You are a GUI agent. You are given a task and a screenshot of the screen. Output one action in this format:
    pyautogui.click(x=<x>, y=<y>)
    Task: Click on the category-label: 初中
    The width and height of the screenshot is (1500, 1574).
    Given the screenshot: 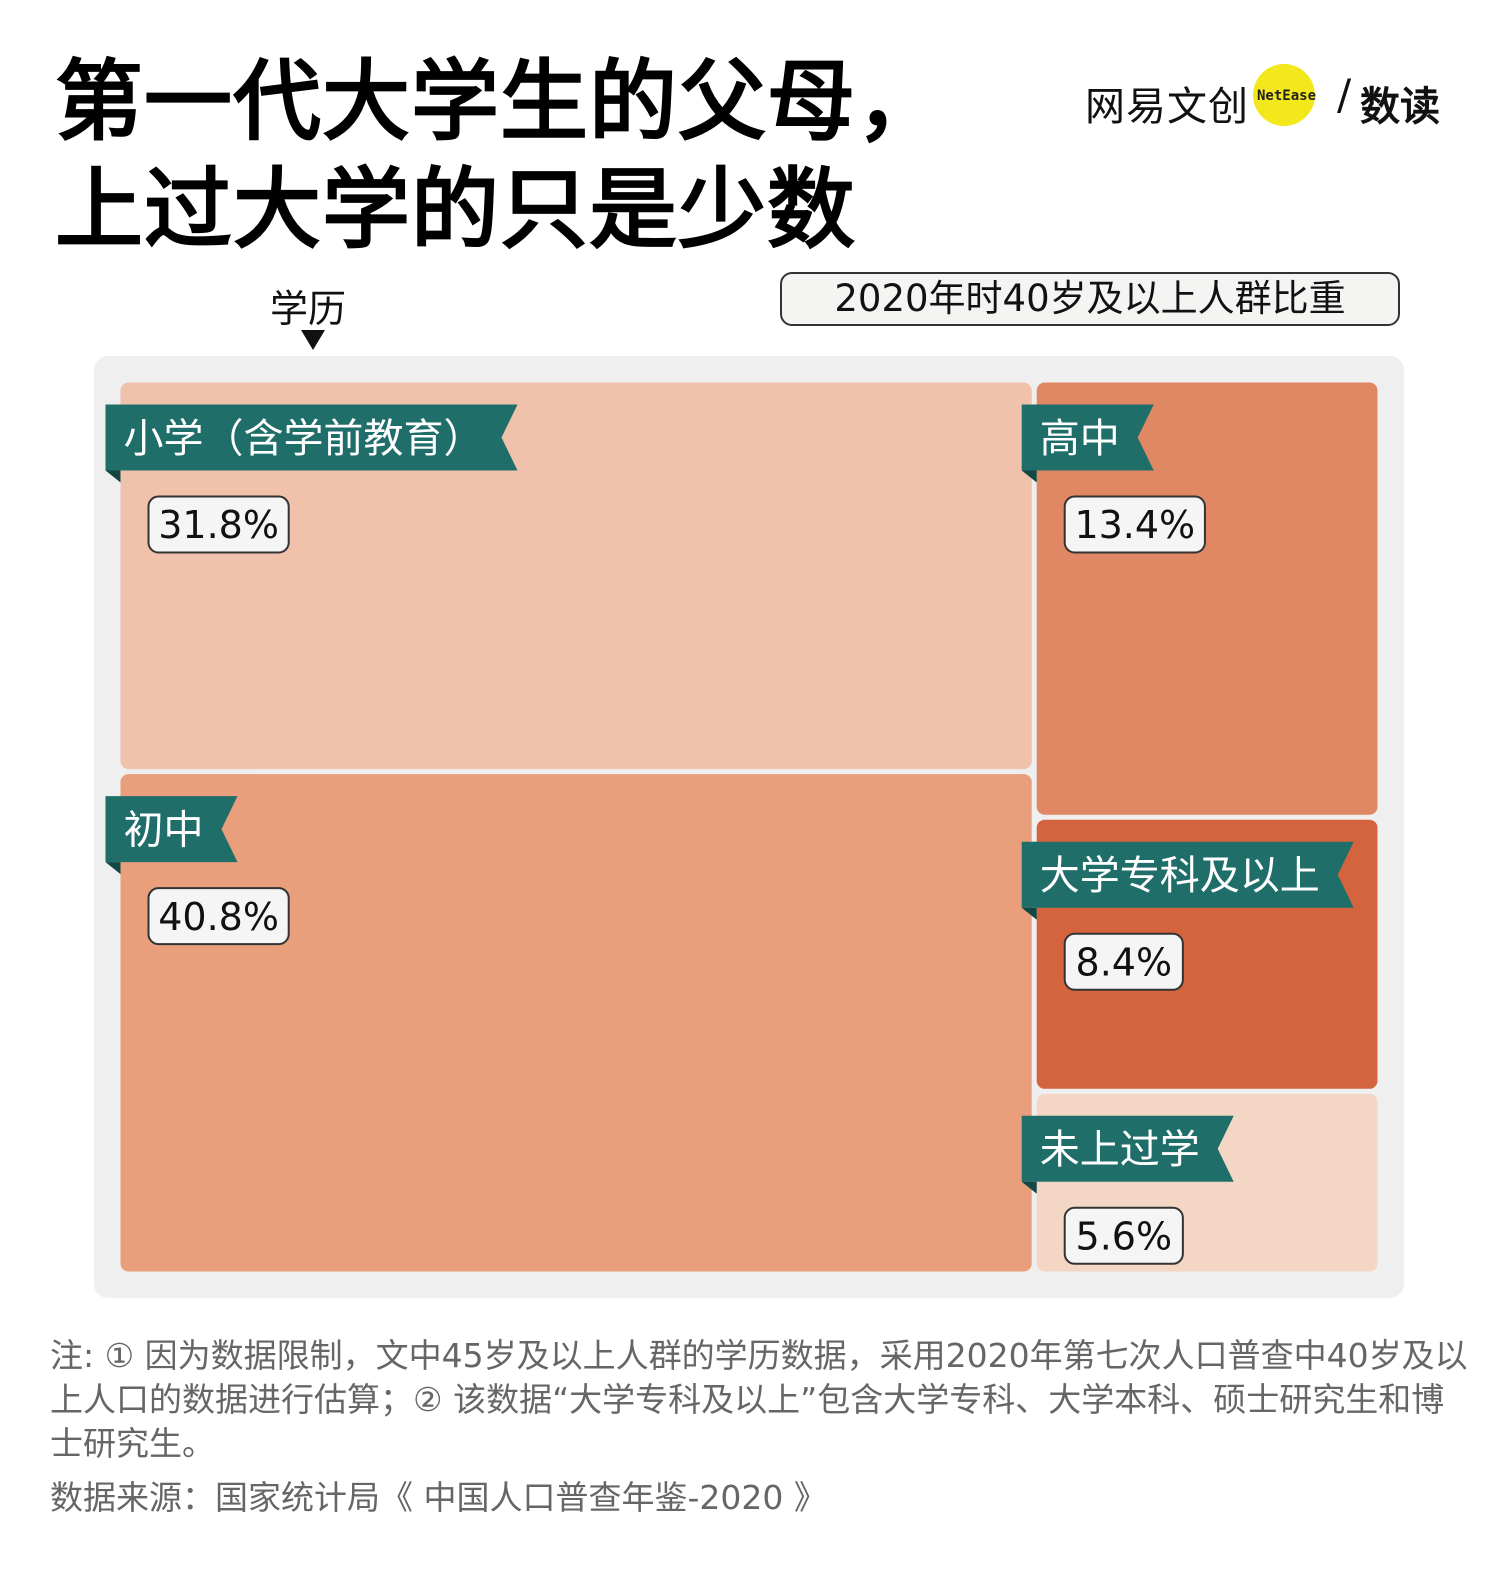 What is the action you would take?
    pyautogui.click(x=164, y=830)
    